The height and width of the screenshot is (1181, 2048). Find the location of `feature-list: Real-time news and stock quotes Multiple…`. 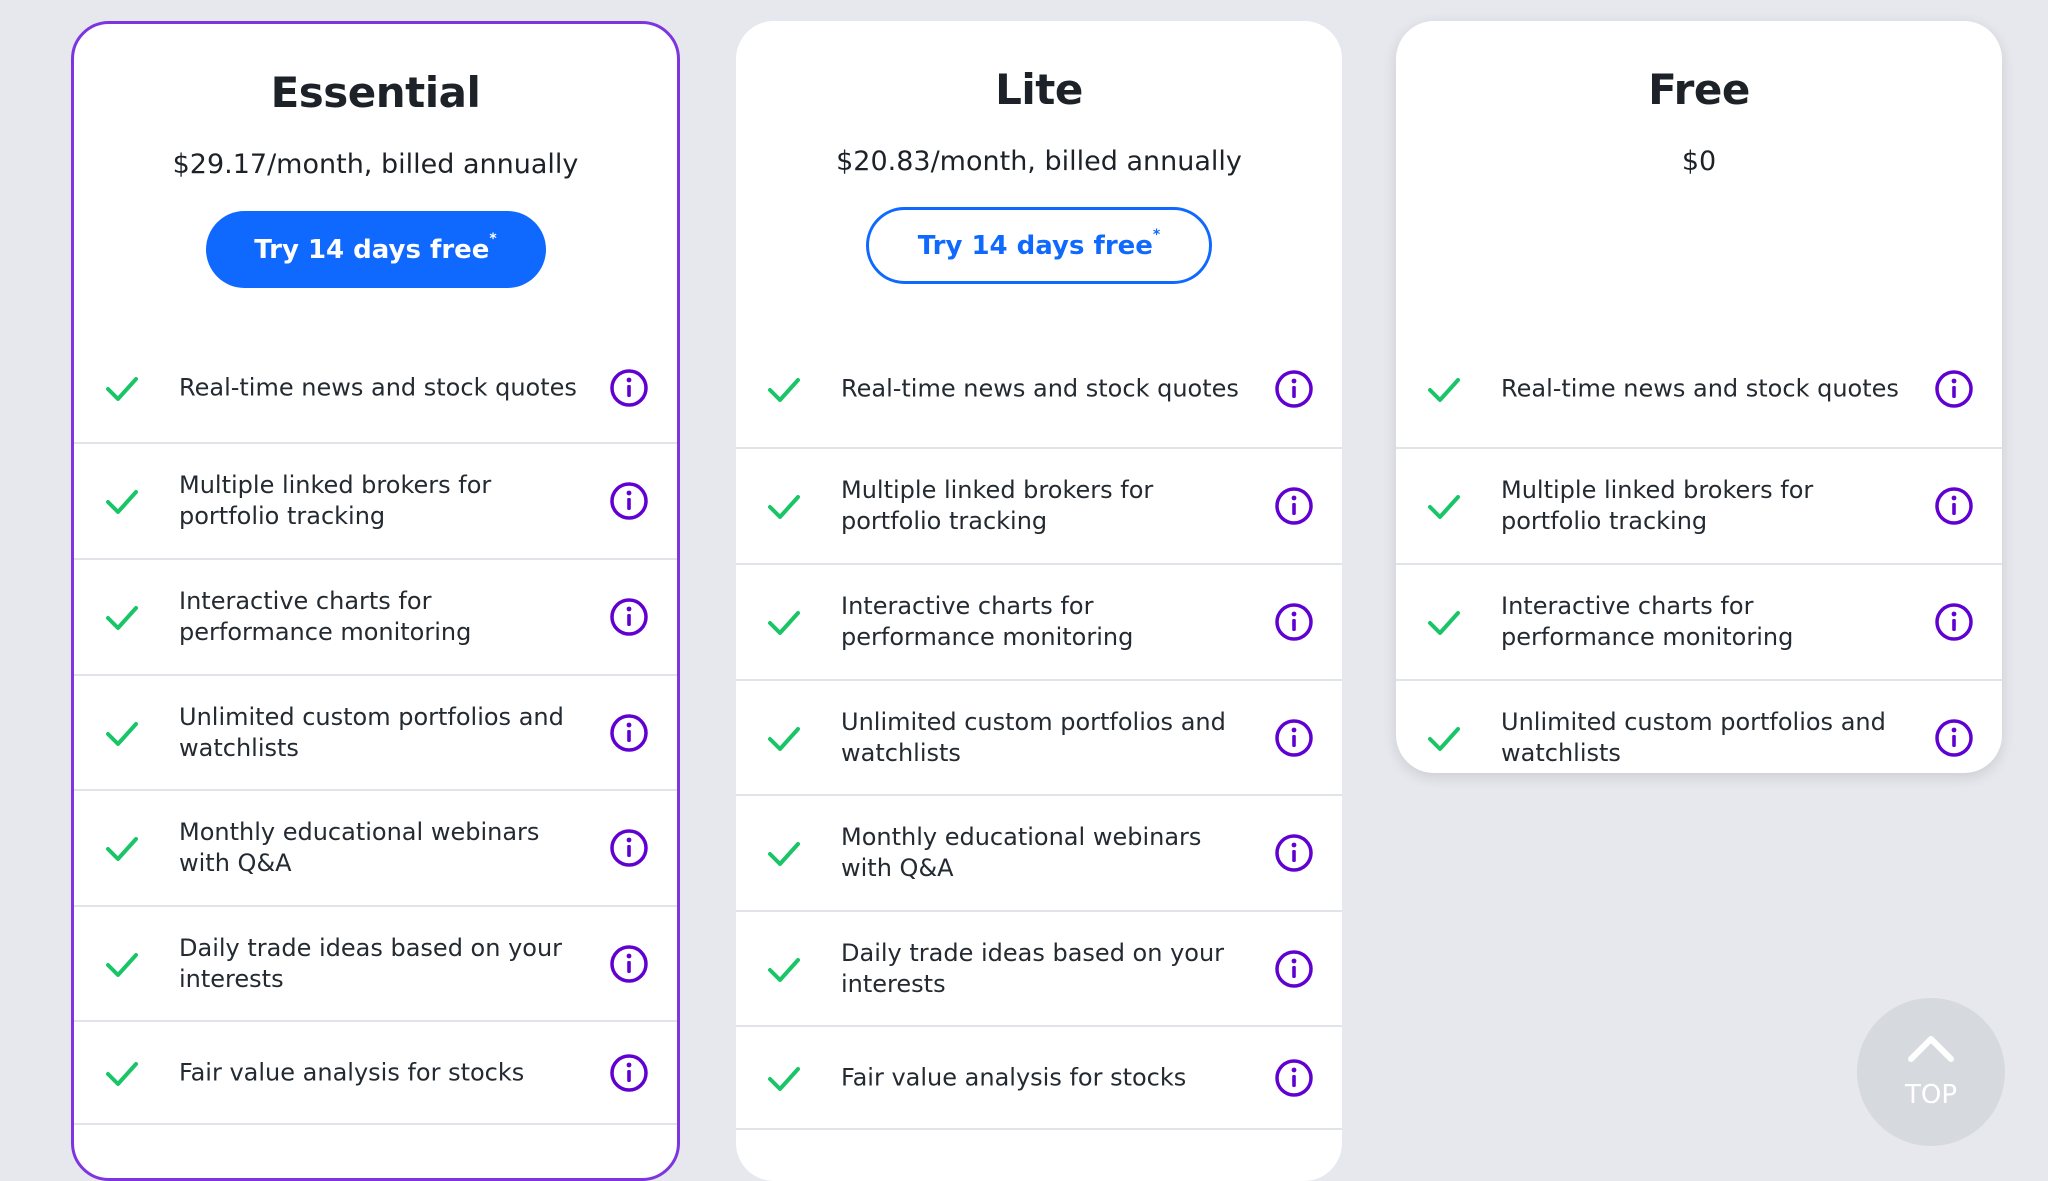

feature-list: Real-time news and stock quotes Multiple… is located at coordinates (1699, 552).